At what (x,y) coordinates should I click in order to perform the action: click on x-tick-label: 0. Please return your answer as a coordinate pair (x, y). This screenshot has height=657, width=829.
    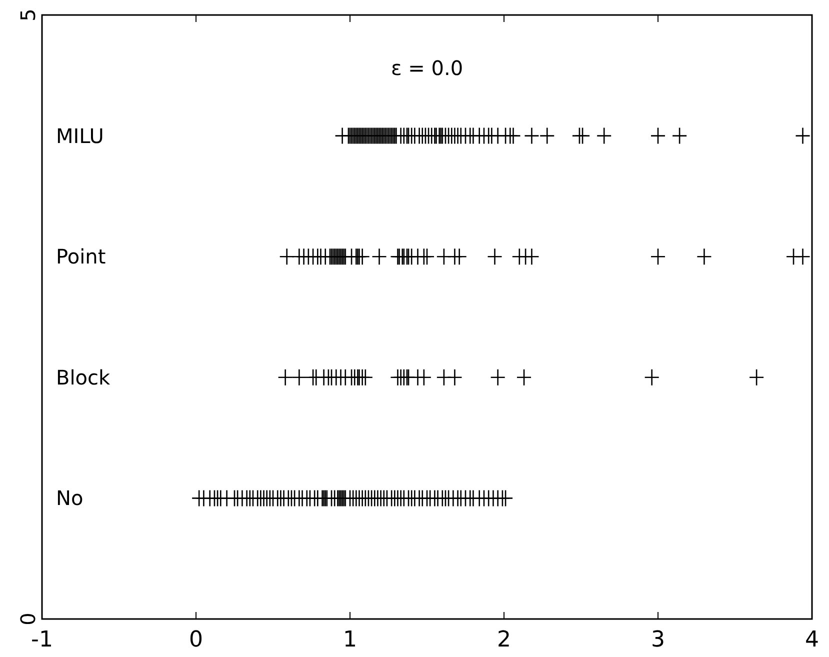
    Looking at the image, I should click on (196, 640).